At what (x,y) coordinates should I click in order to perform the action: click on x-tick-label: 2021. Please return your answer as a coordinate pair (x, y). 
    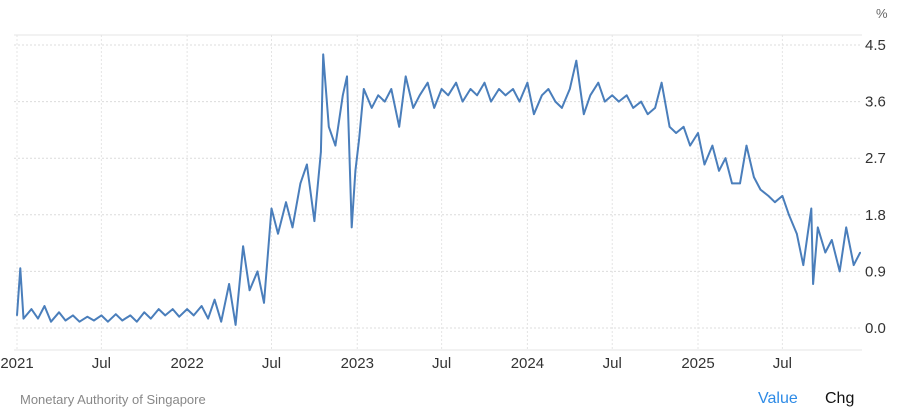
    Looking at the image, I should click on (16, 363).